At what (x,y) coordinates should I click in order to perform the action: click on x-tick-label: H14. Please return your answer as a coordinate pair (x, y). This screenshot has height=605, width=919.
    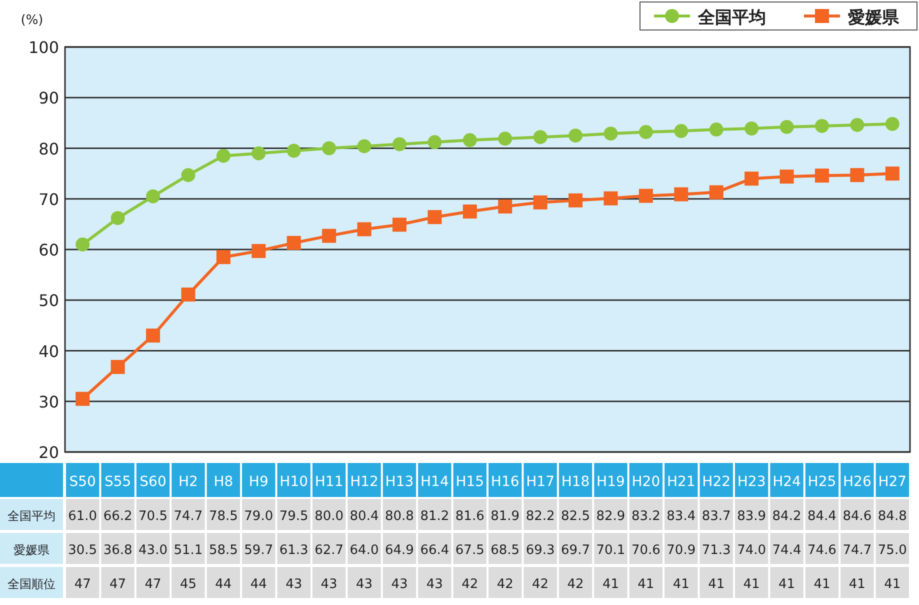
    Looking at the image, I should click on (434, 482).